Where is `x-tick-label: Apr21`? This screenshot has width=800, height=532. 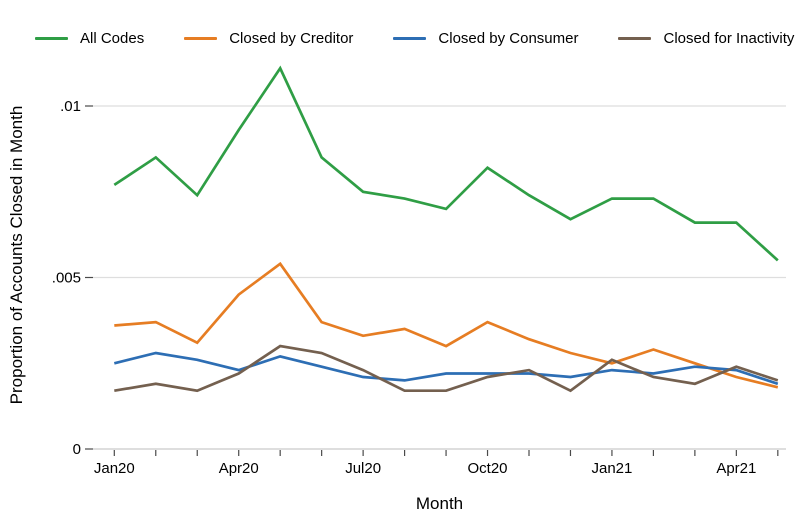 x-tick-label: Apr21 is located at coordinates (736, 468).